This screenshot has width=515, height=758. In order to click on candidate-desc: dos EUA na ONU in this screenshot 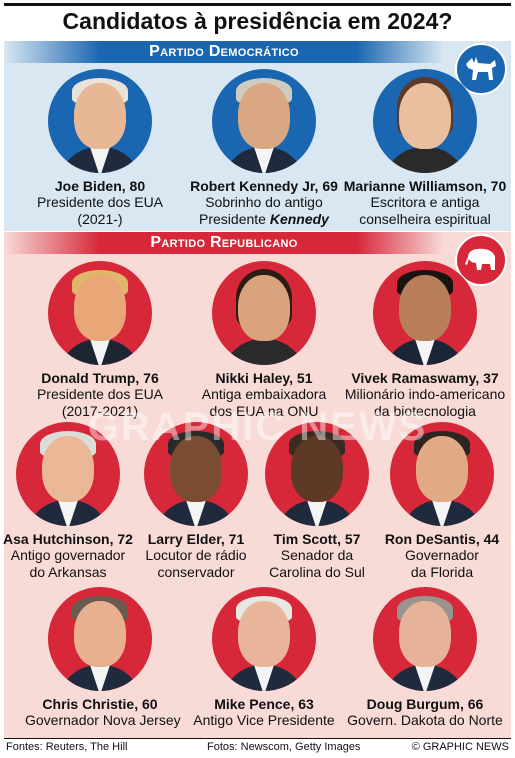, I will do `click(264, 411)`.